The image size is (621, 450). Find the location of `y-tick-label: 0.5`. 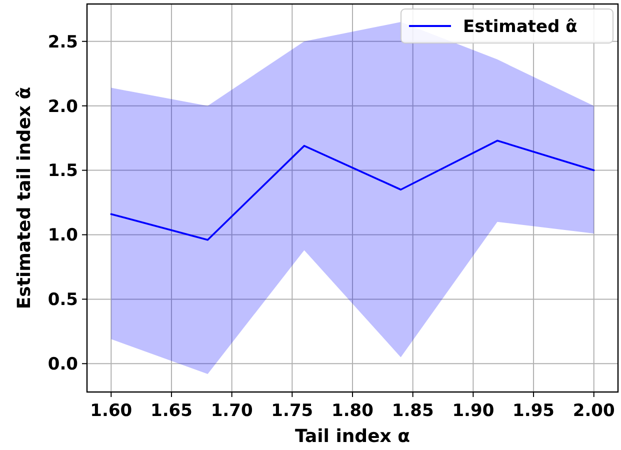

y-tick-label: 0.5 is located at coordinates (63, 300).